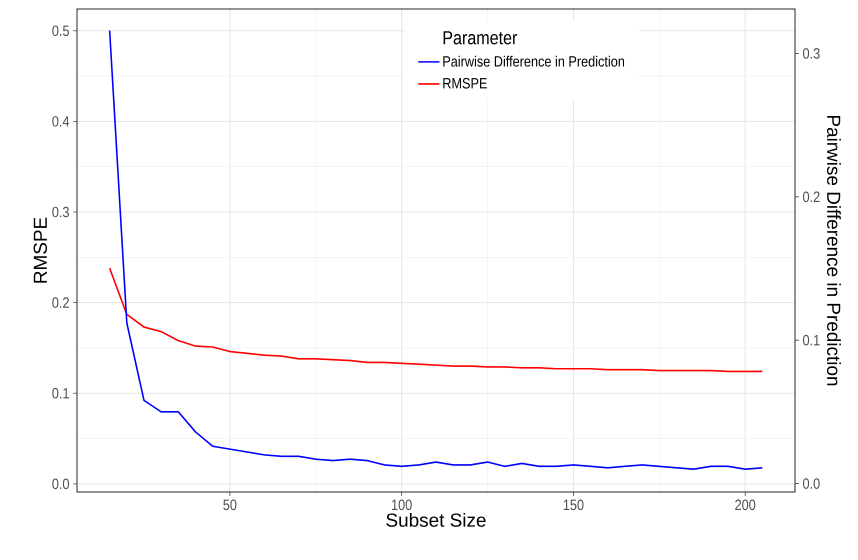 This screenshot has width=858, height=560. Describe the element at coordinates (811, 483) in the screenshot. I see `y2-tick-label: 0.0` at that location.